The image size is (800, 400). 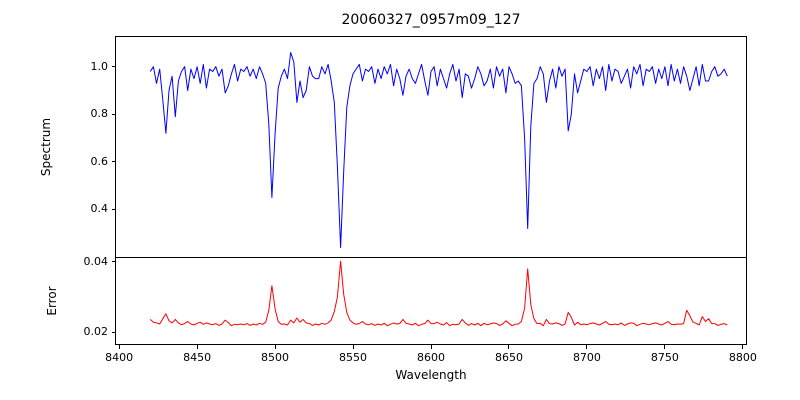 I want to click on chart-title: 20060327_0957m09_127, so click(x=431, y=20).